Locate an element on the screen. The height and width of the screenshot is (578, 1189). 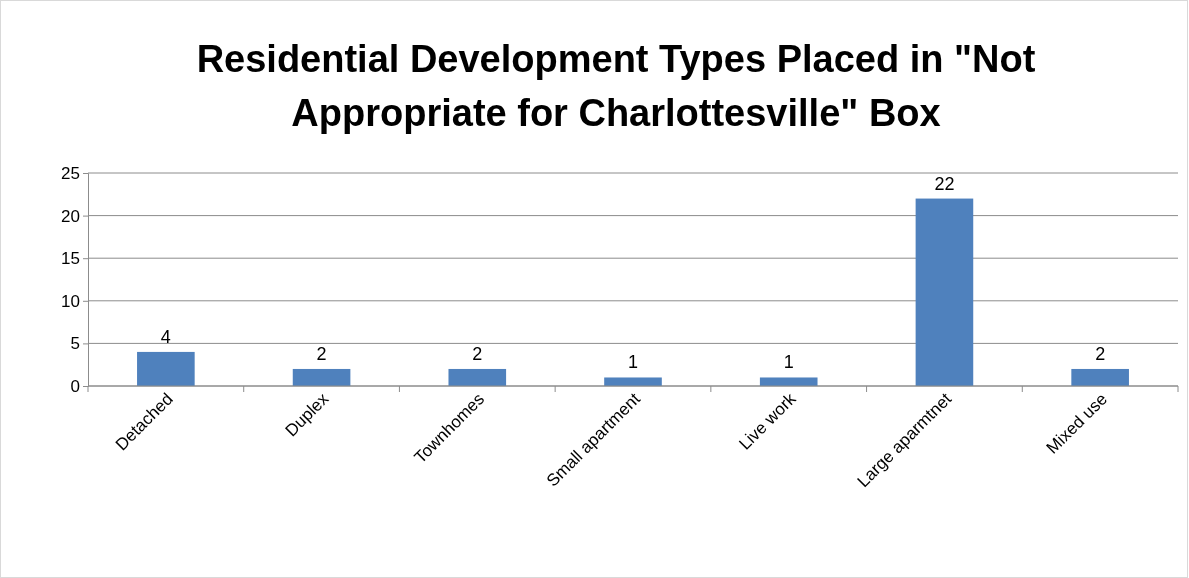
y-tick-label: 15 is located at coordinates (70, 259).